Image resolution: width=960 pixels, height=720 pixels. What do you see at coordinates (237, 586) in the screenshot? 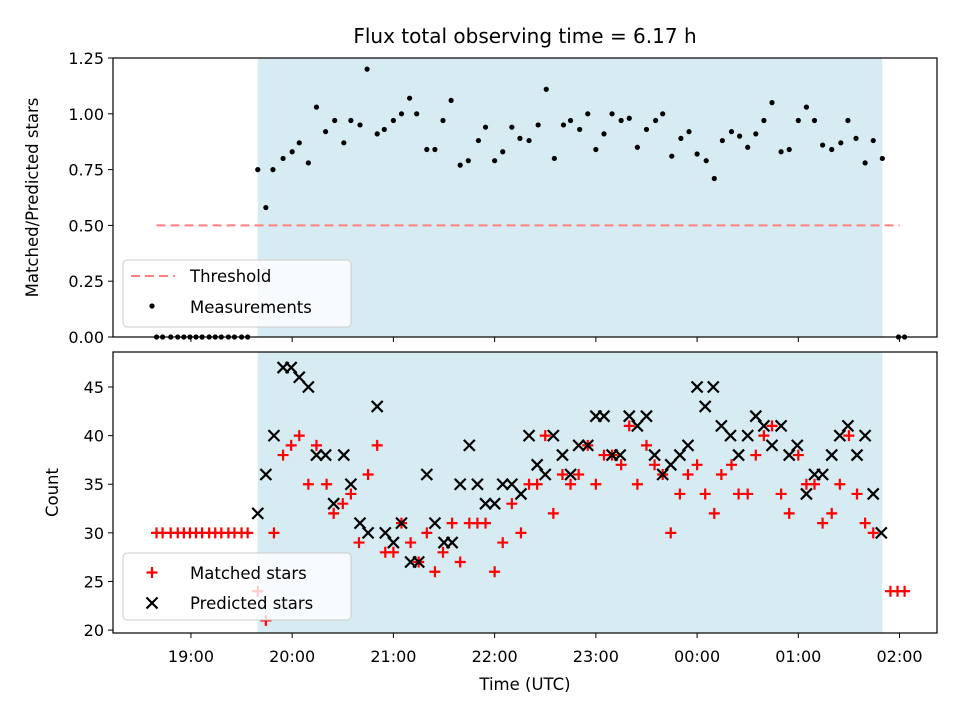
I see `count-legend-box` at bounding box center [237, 586].